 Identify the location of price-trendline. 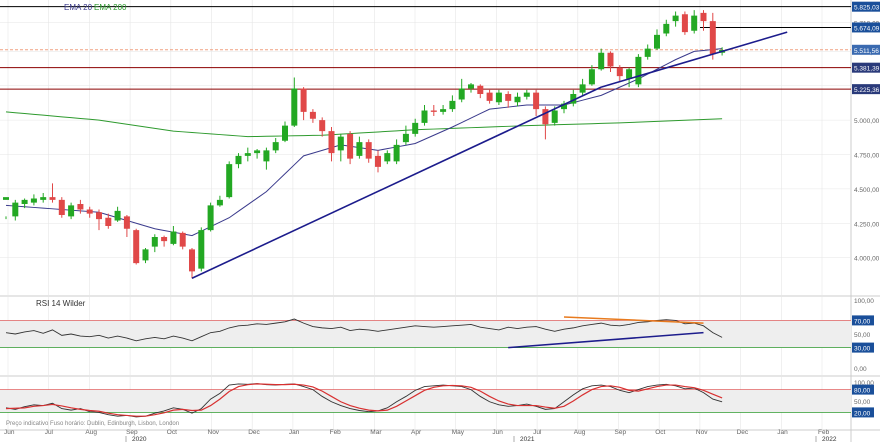
(694, 59).